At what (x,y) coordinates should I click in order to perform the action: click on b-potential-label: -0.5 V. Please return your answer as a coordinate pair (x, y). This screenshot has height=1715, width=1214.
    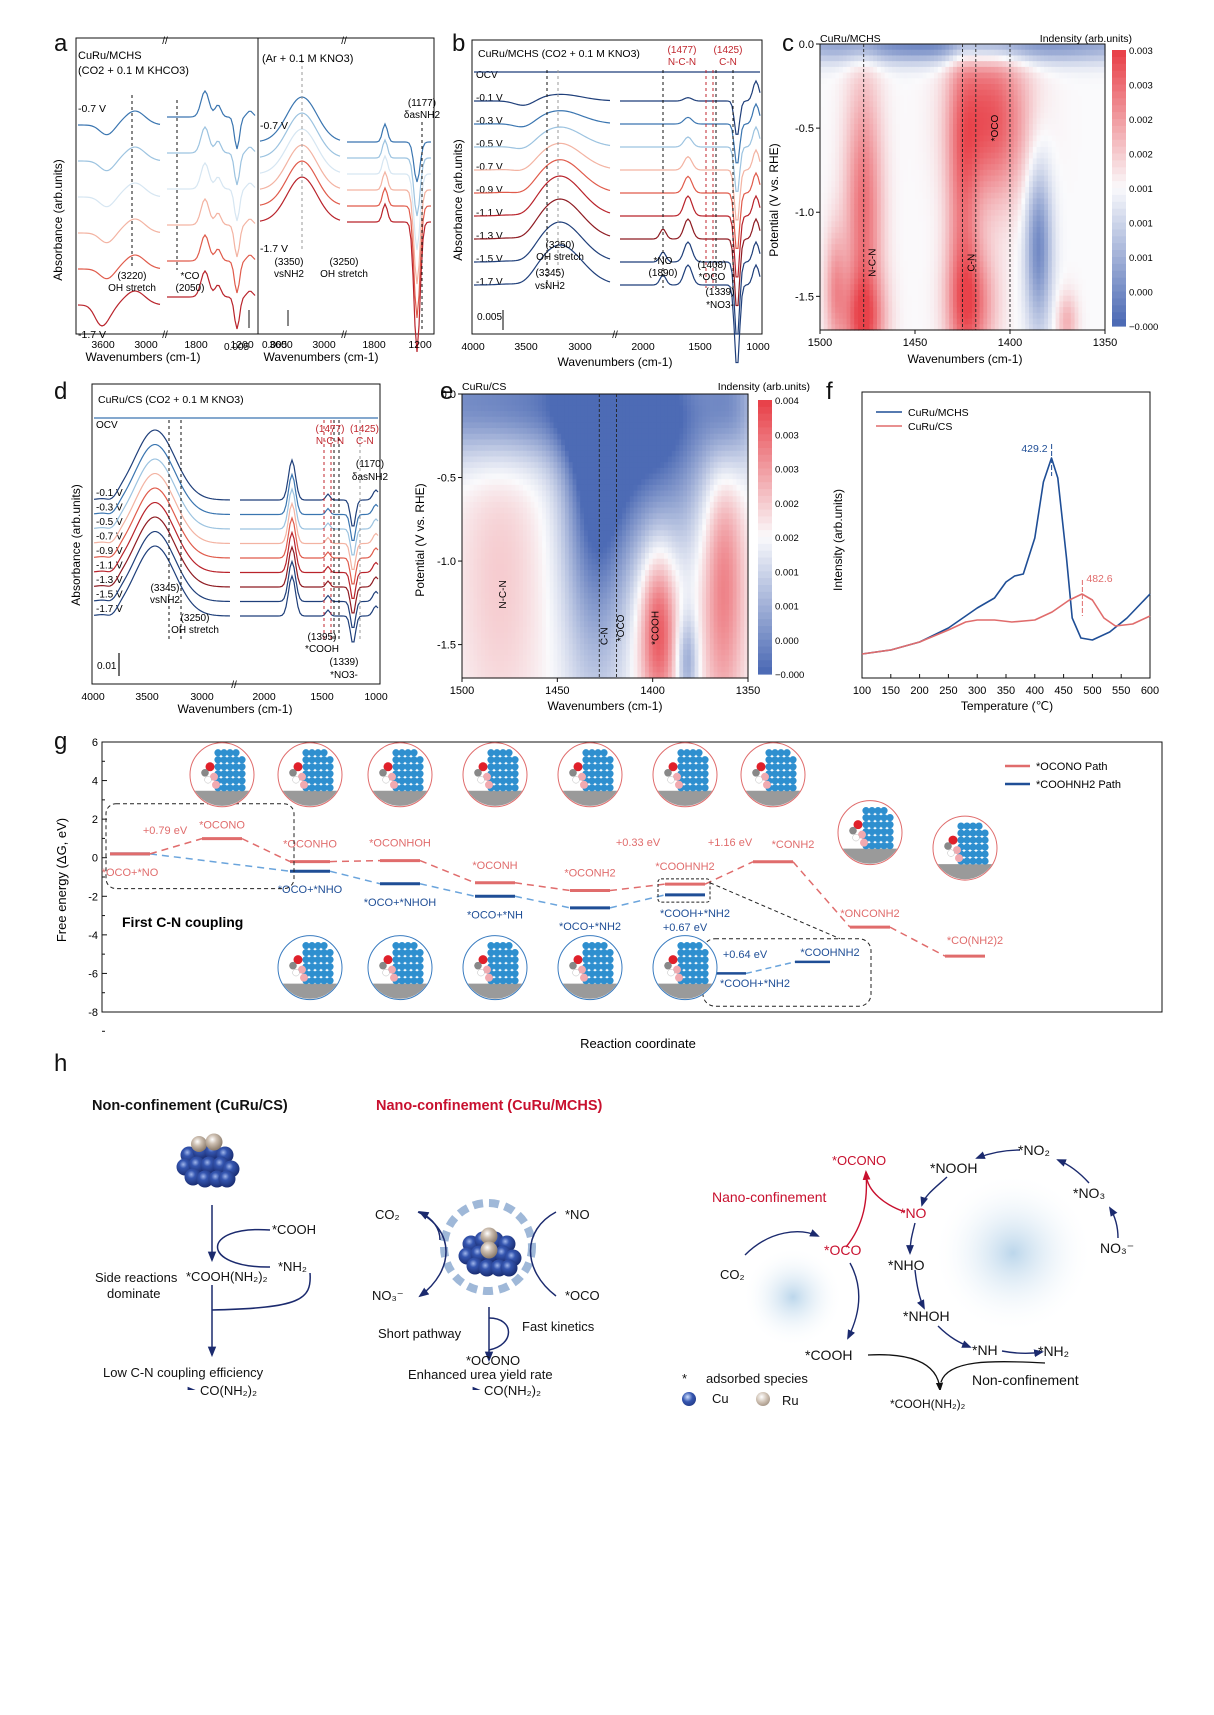
    Looking at the image, I should click on (489, 144).